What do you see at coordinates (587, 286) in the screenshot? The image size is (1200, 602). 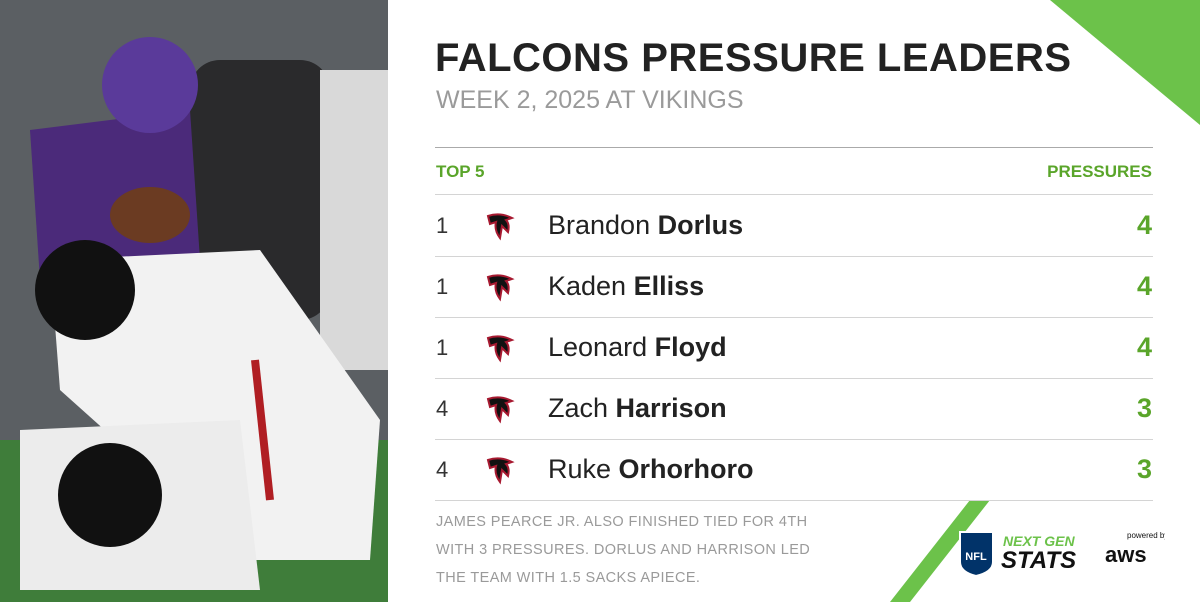 I see `first-name: Kaden` at bounding box center [587, 286].